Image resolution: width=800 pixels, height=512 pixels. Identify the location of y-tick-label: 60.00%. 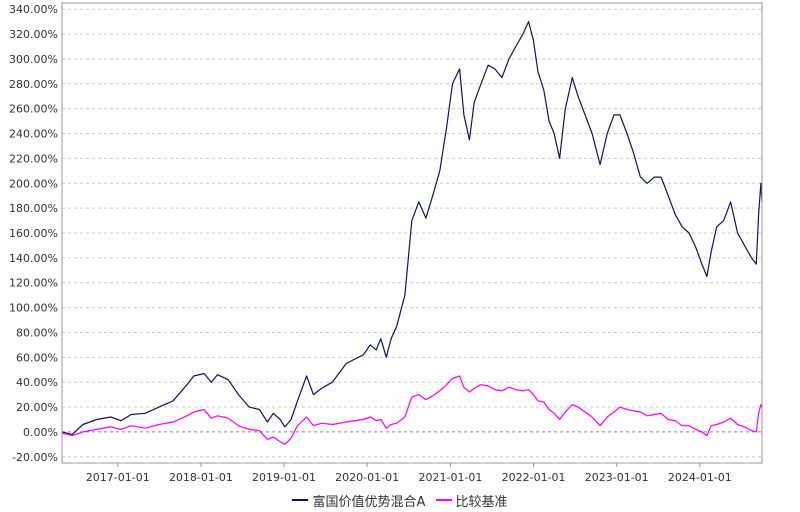
(37, 357).